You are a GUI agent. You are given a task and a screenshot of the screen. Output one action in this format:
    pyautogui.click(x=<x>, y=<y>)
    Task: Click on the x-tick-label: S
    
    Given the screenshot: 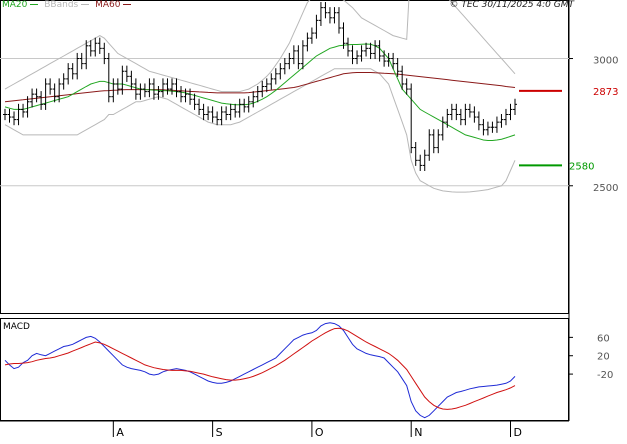 What is the action you would take?
    pyautogui.click(x=219, y=432)
    